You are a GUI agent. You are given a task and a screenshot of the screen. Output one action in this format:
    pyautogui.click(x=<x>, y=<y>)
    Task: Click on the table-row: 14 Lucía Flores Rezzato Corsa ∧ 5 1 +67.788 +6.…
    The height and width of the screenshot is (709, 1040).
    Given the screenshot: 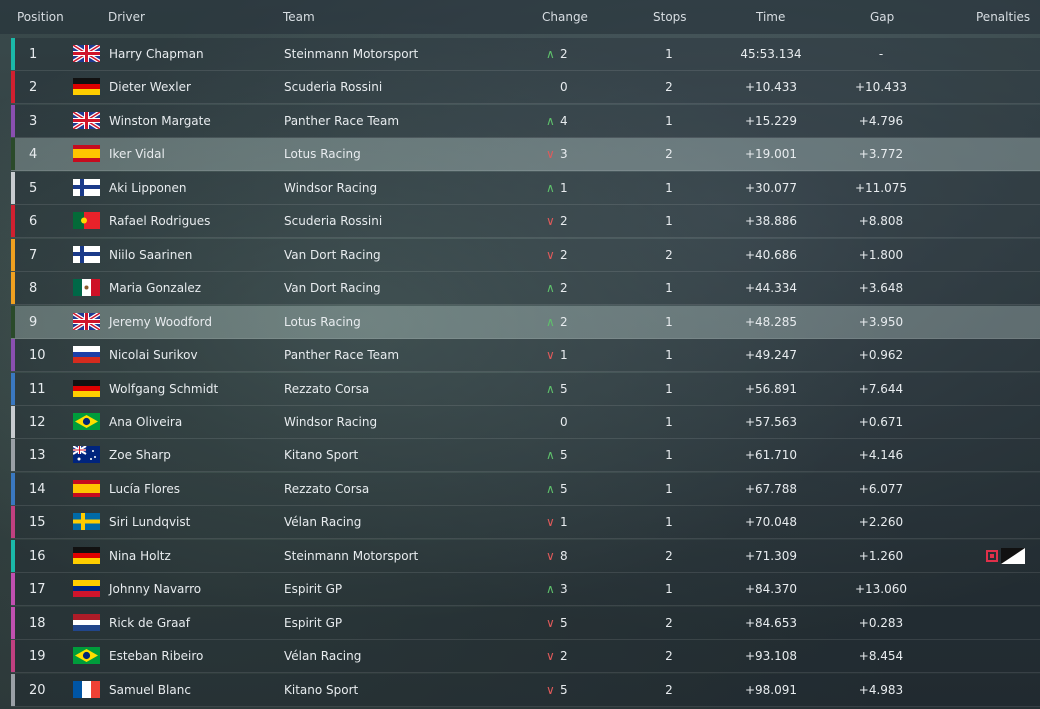 What is the action you would take?
    pyautogui.click(x=525, y=489)
    